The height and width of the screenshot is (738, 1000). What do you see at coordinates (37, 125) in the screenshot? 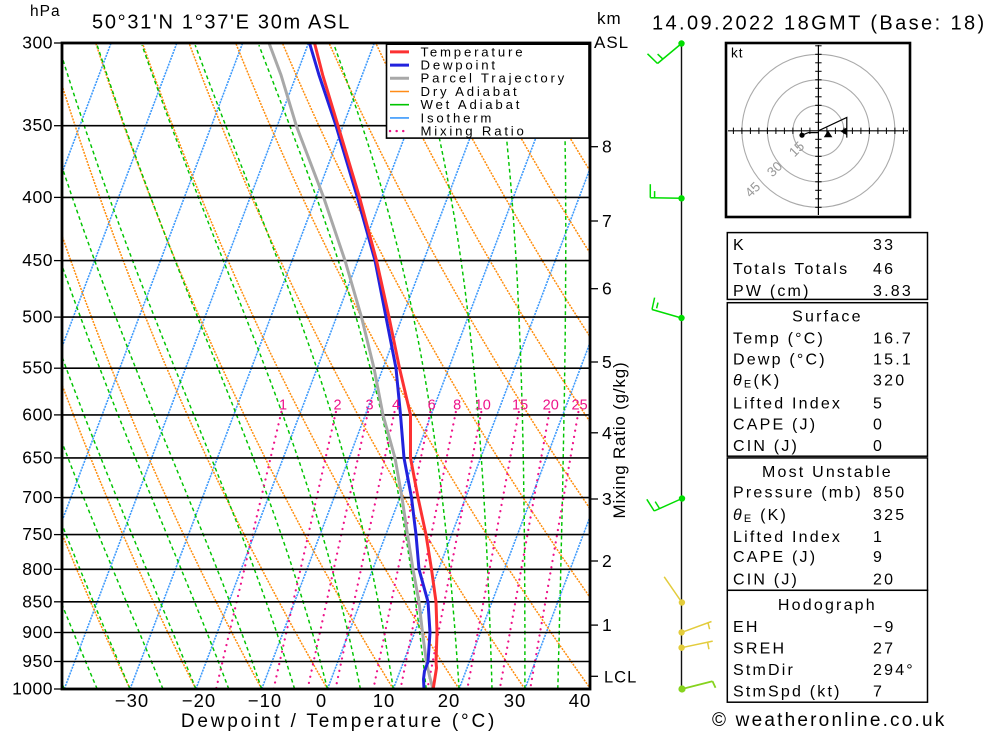
I see `svg-text: 350` at bounding box center [37, 125].